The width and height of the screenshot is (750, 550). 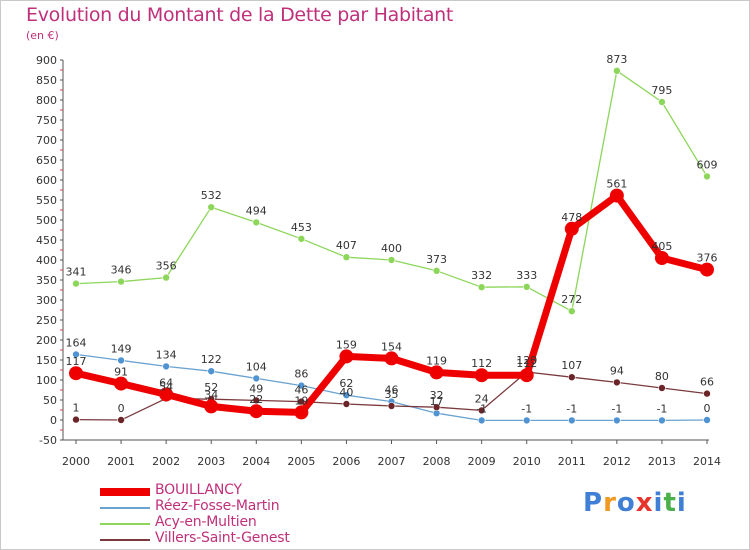 I want to click on x-tick-label: 2009, so click(x=482, y=461).